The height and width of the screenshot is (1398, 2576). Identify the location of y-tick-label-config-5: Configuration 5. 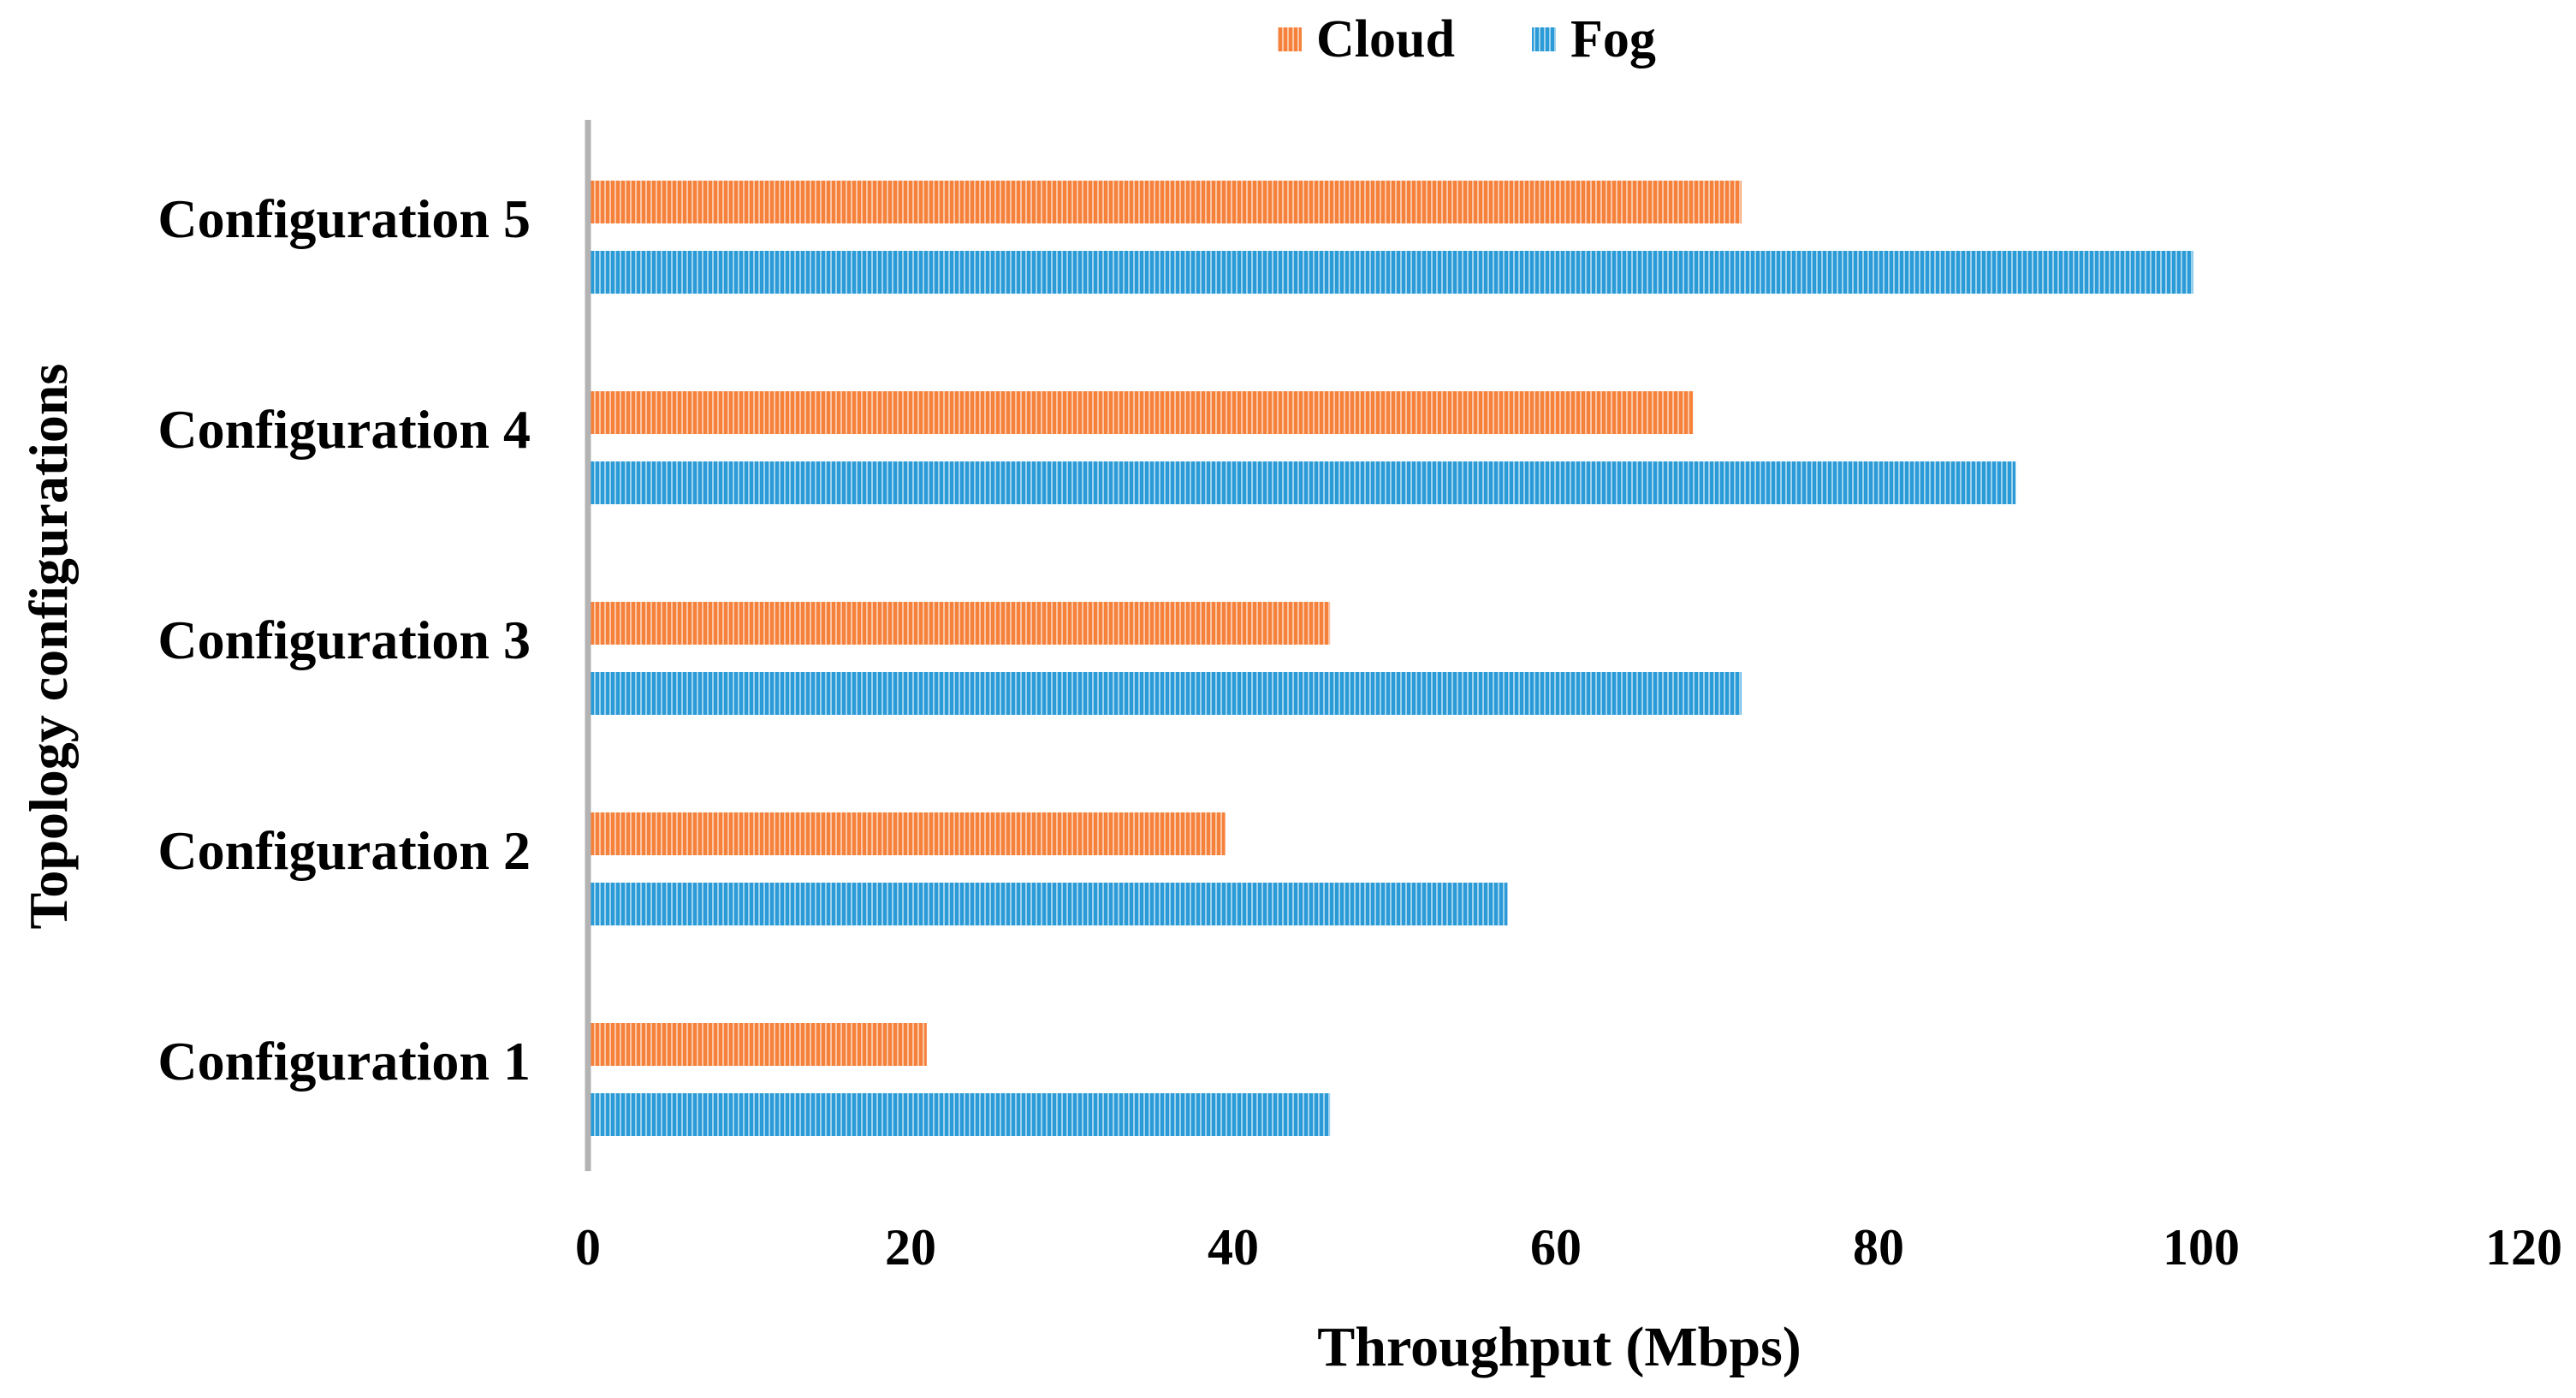
(344, 218).